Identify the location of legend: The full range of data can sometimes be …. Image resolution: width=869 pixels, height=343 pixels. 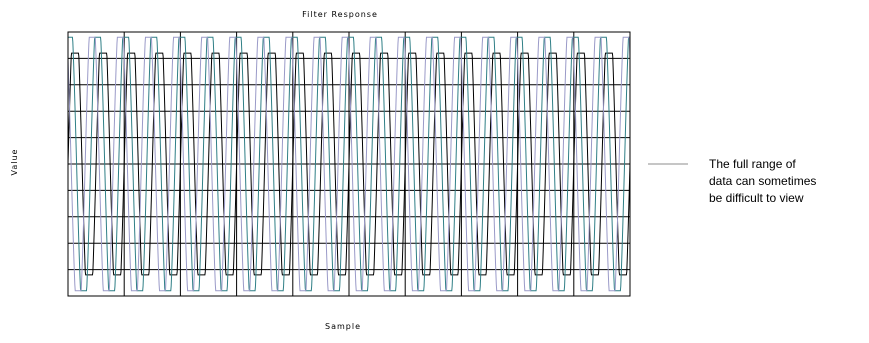
(732, 181).